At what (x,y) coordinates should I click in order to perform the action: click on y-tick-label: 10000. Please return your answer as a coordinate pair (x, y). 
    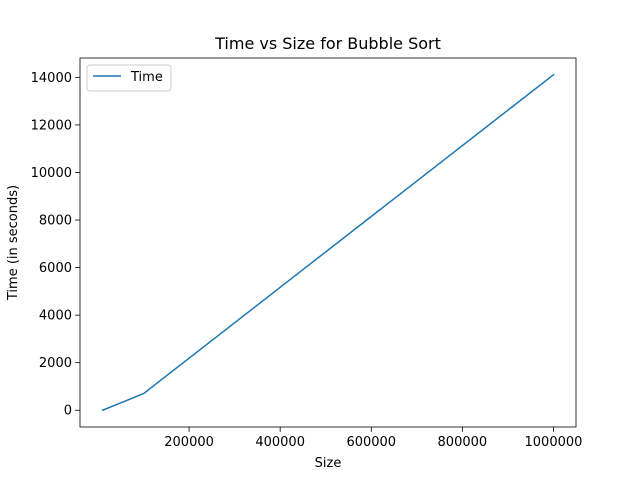
    Looking at the image, I should click on (51, 173).